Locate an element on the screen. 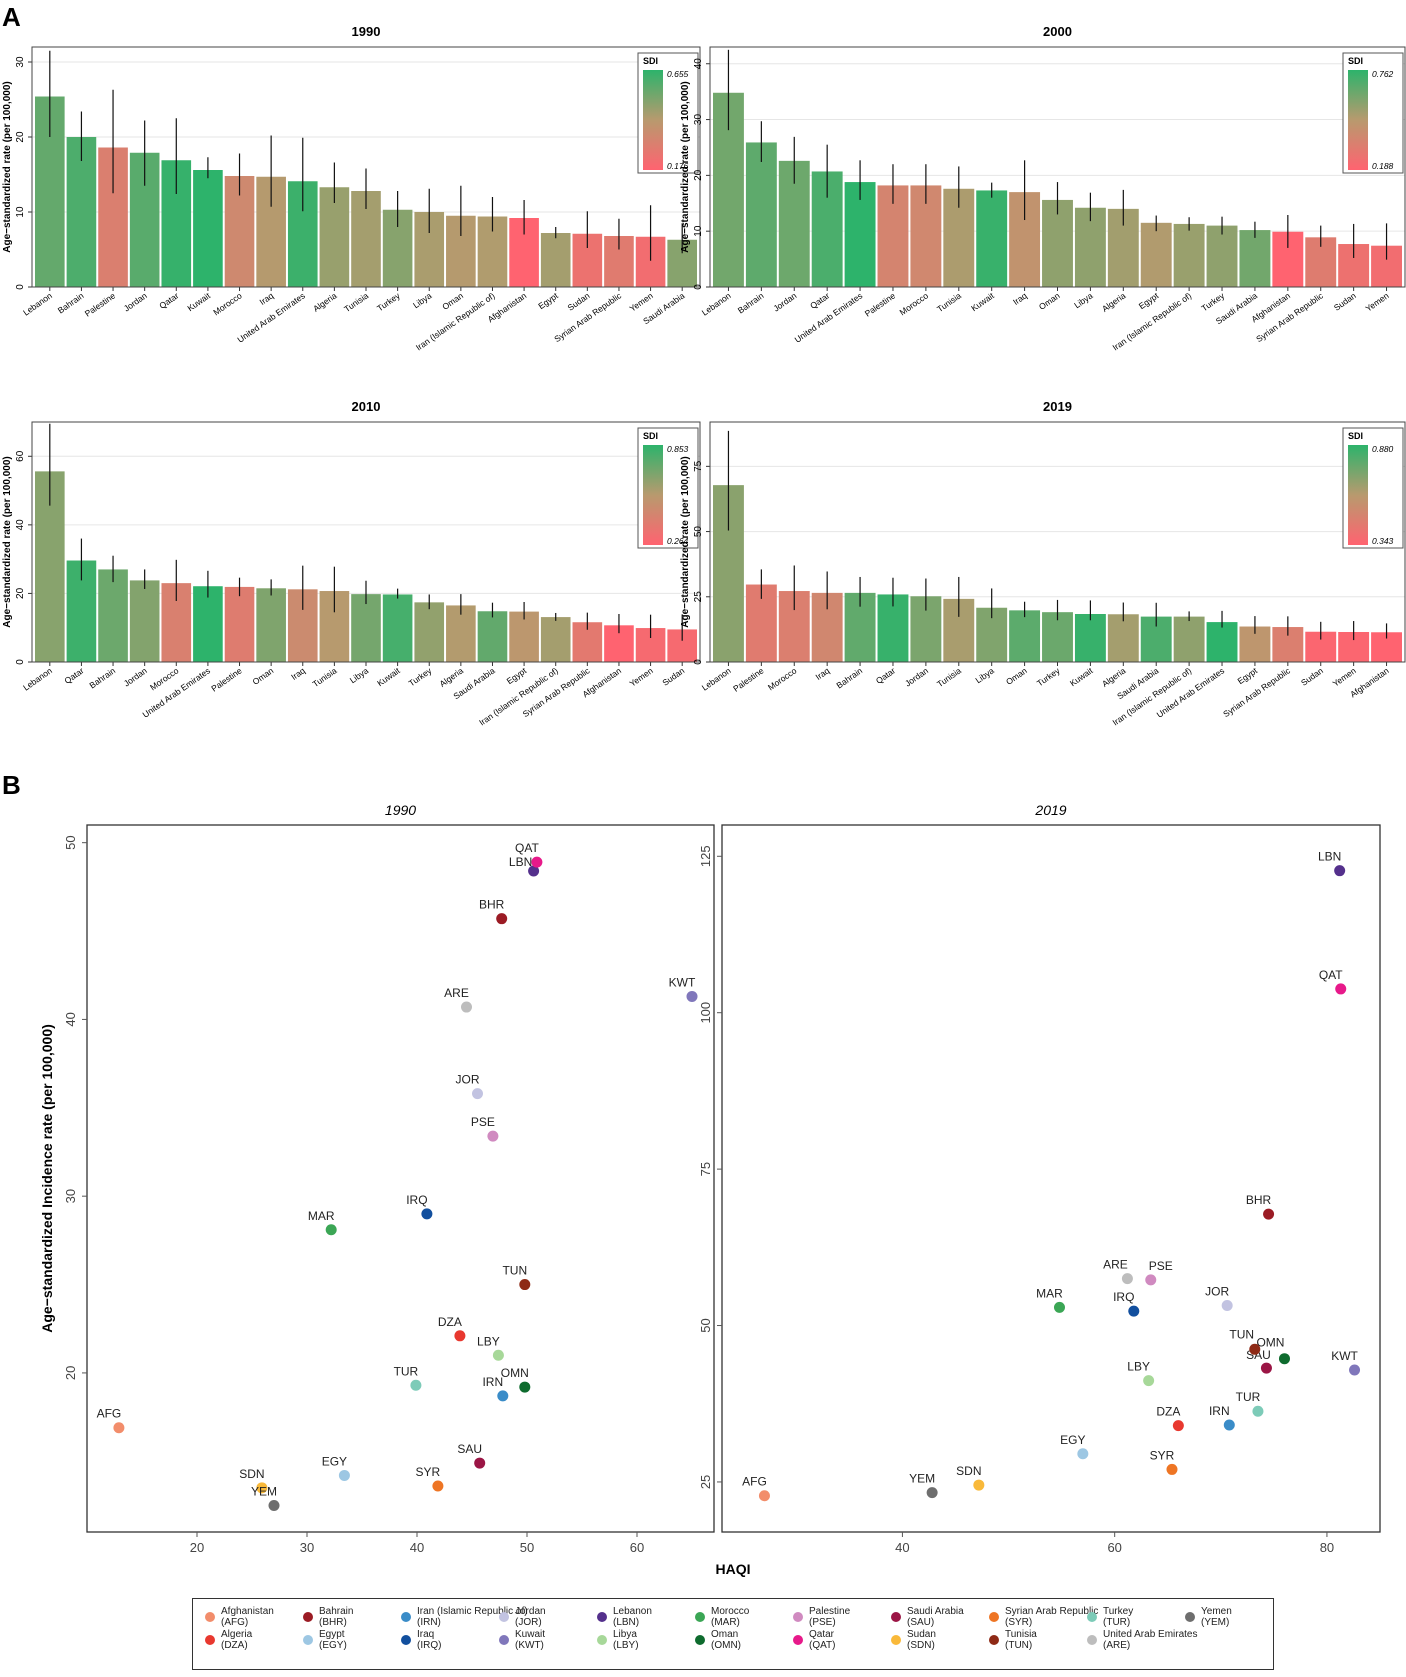  legend-entry: Libya (LBY) is located at coordinates (626, 1640).